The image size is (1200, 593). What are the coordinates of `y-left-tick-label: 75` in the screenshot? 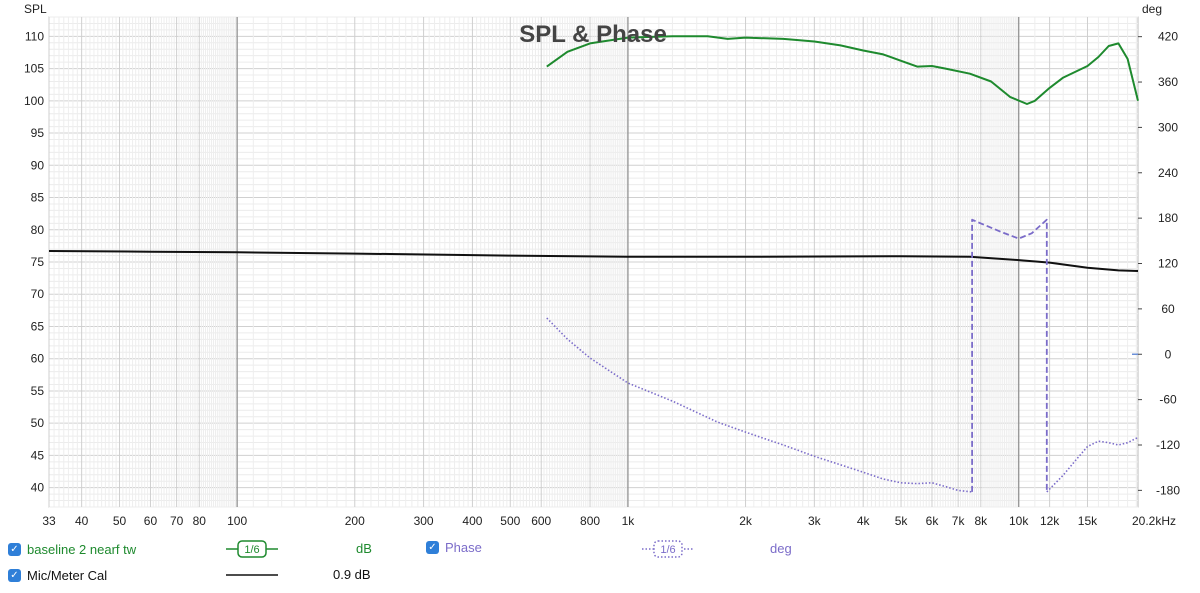 It's located at (38, 262).